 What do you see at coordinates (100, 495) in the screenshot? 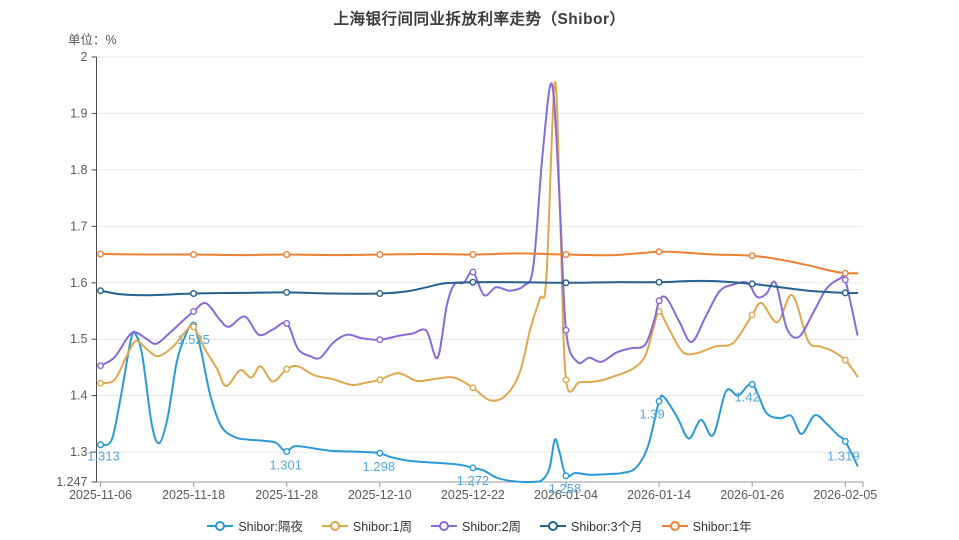
I see `x-axis-tick-label: 2025-11-06` at bounding box center [100, 495].